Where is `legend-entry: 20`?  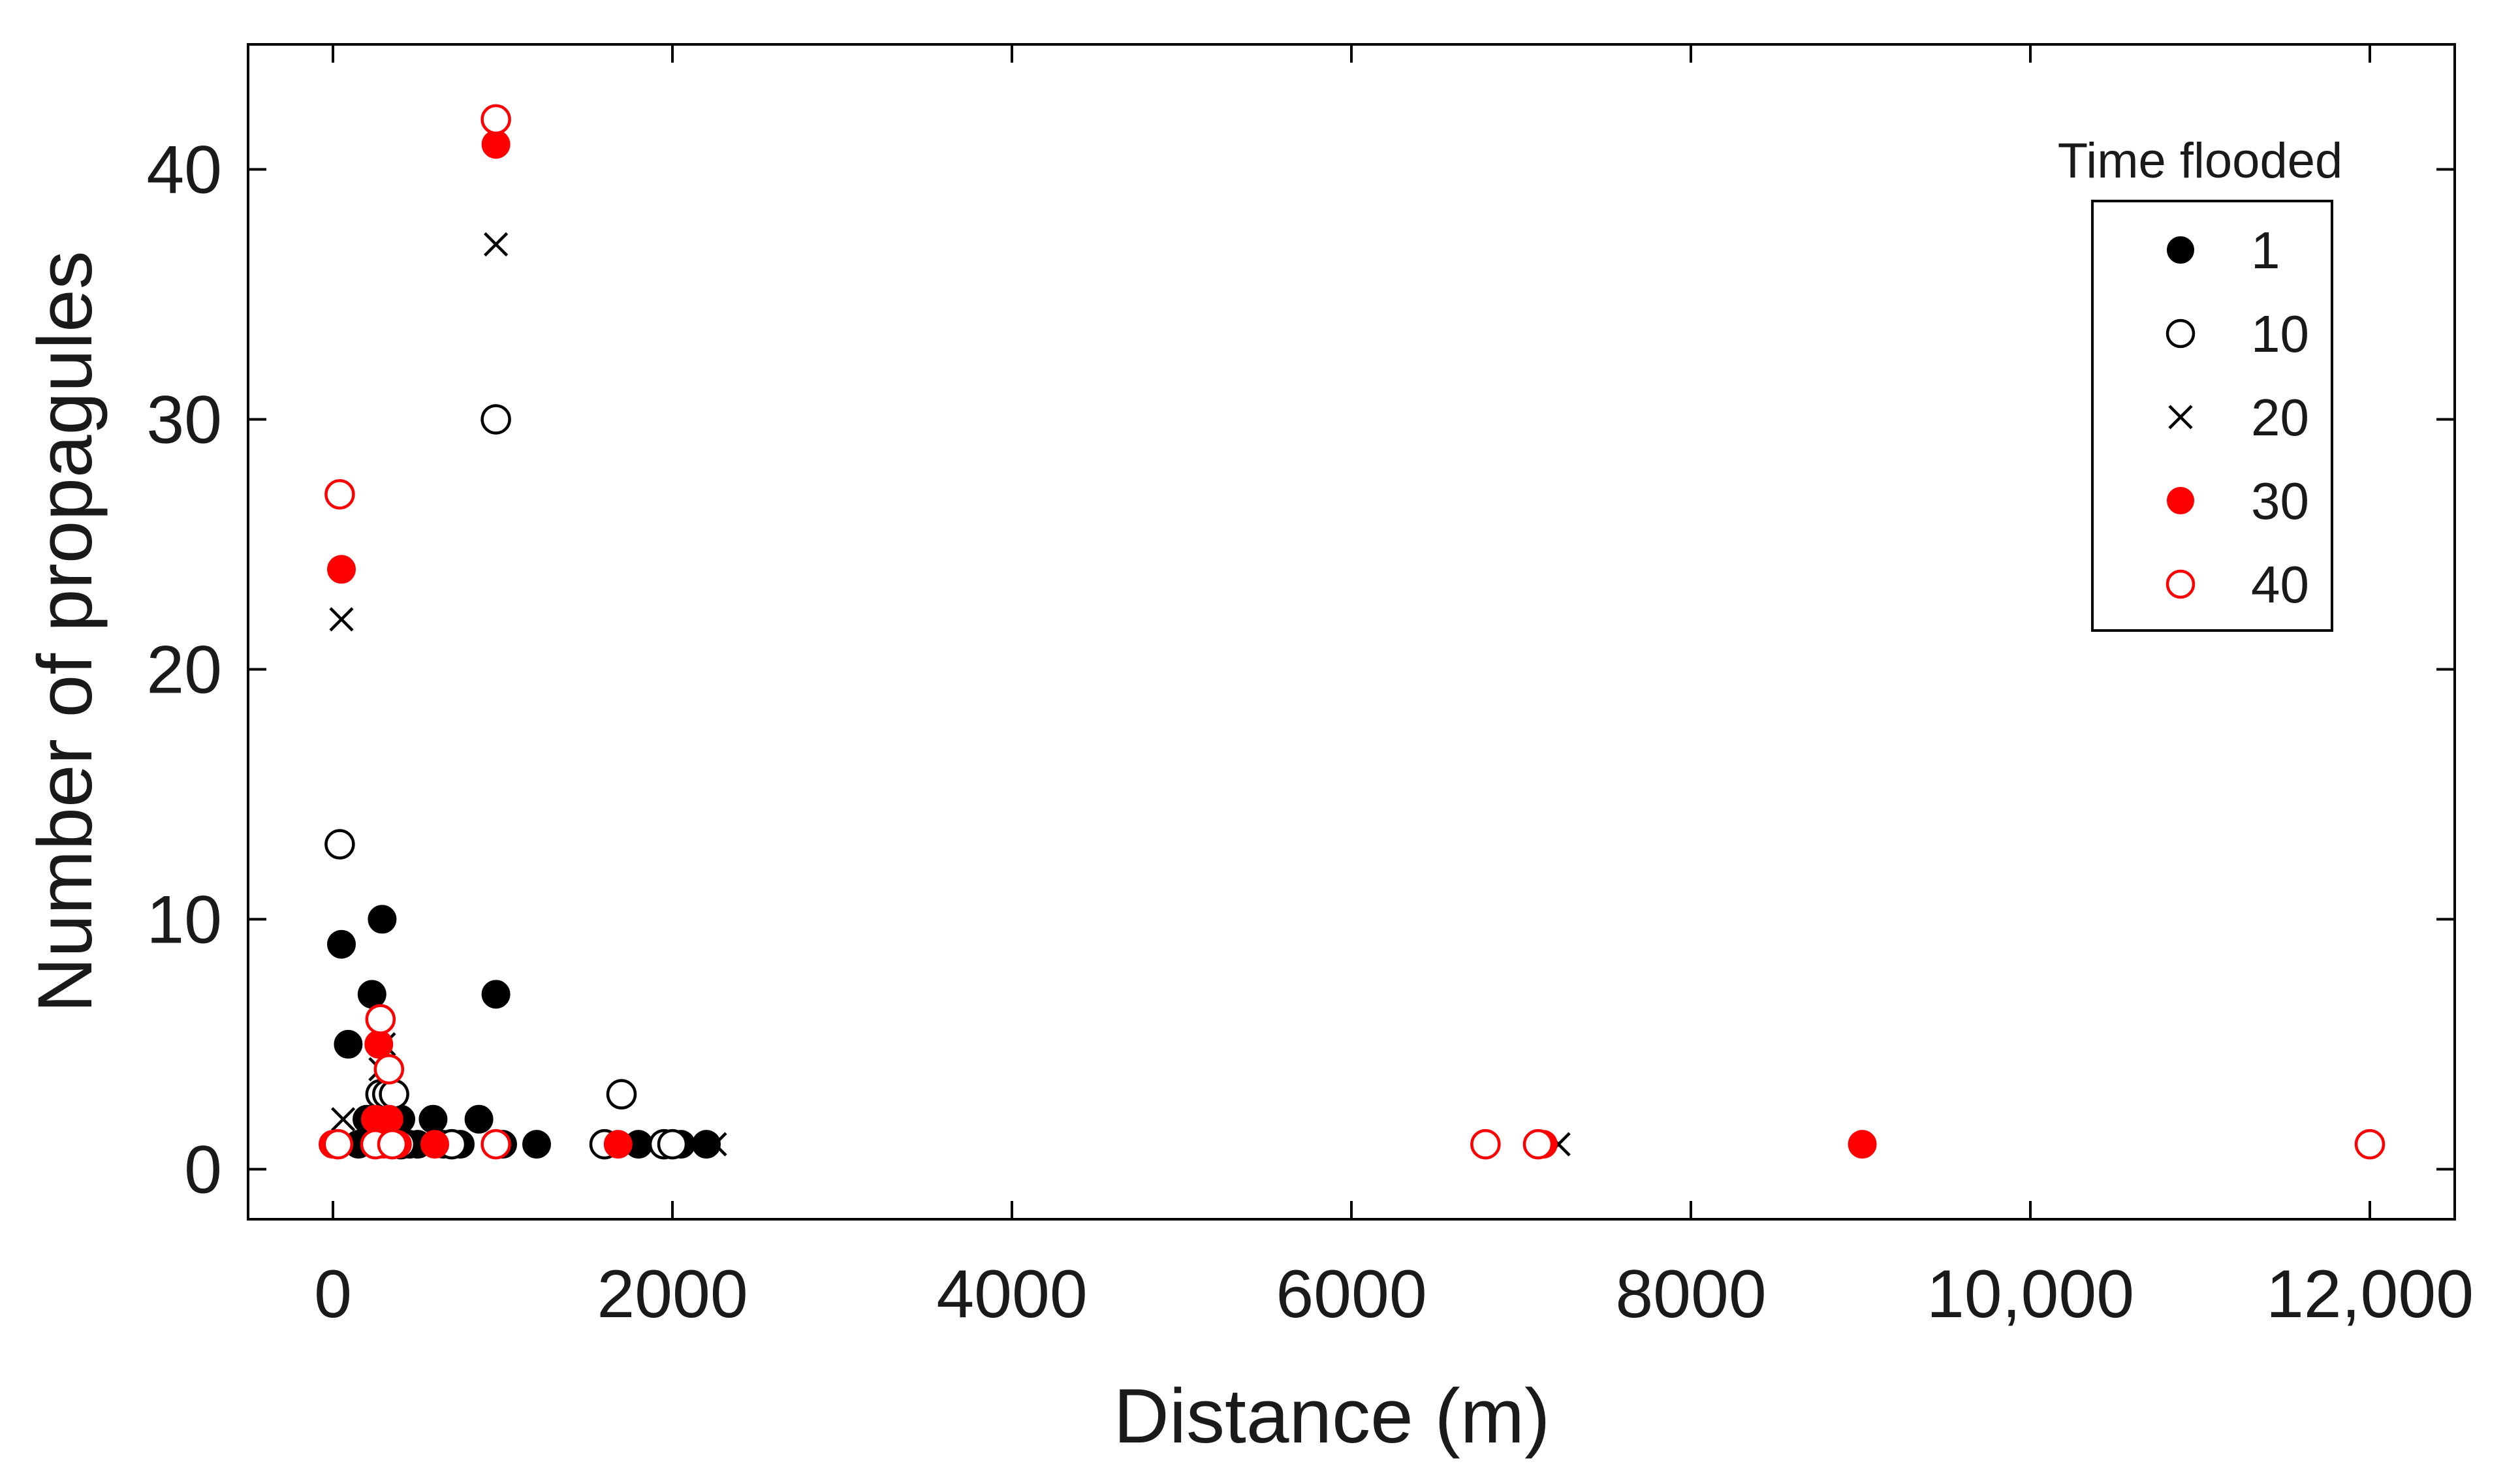 legend-entry: 20 is located at coordinates (2239, 417).